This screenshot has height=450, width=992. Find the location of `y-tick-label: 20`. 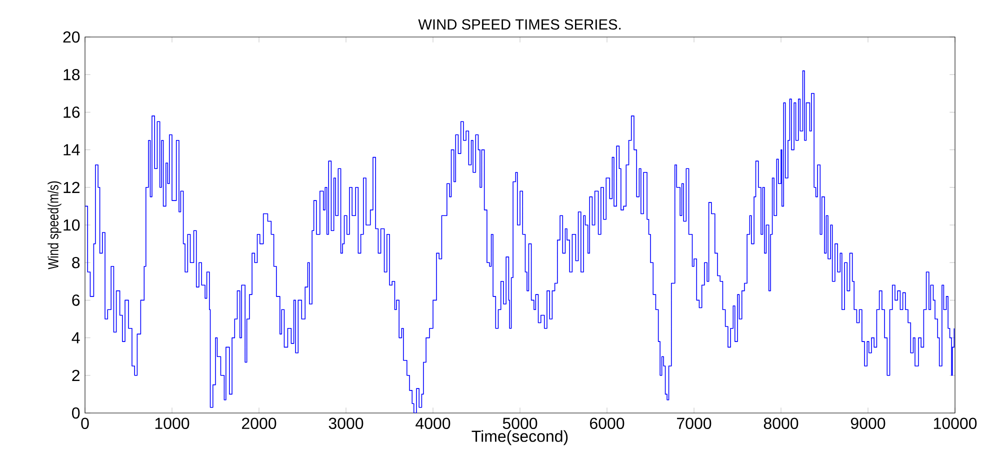

y-tick-label: 20 is located at coordinates (71, 37).